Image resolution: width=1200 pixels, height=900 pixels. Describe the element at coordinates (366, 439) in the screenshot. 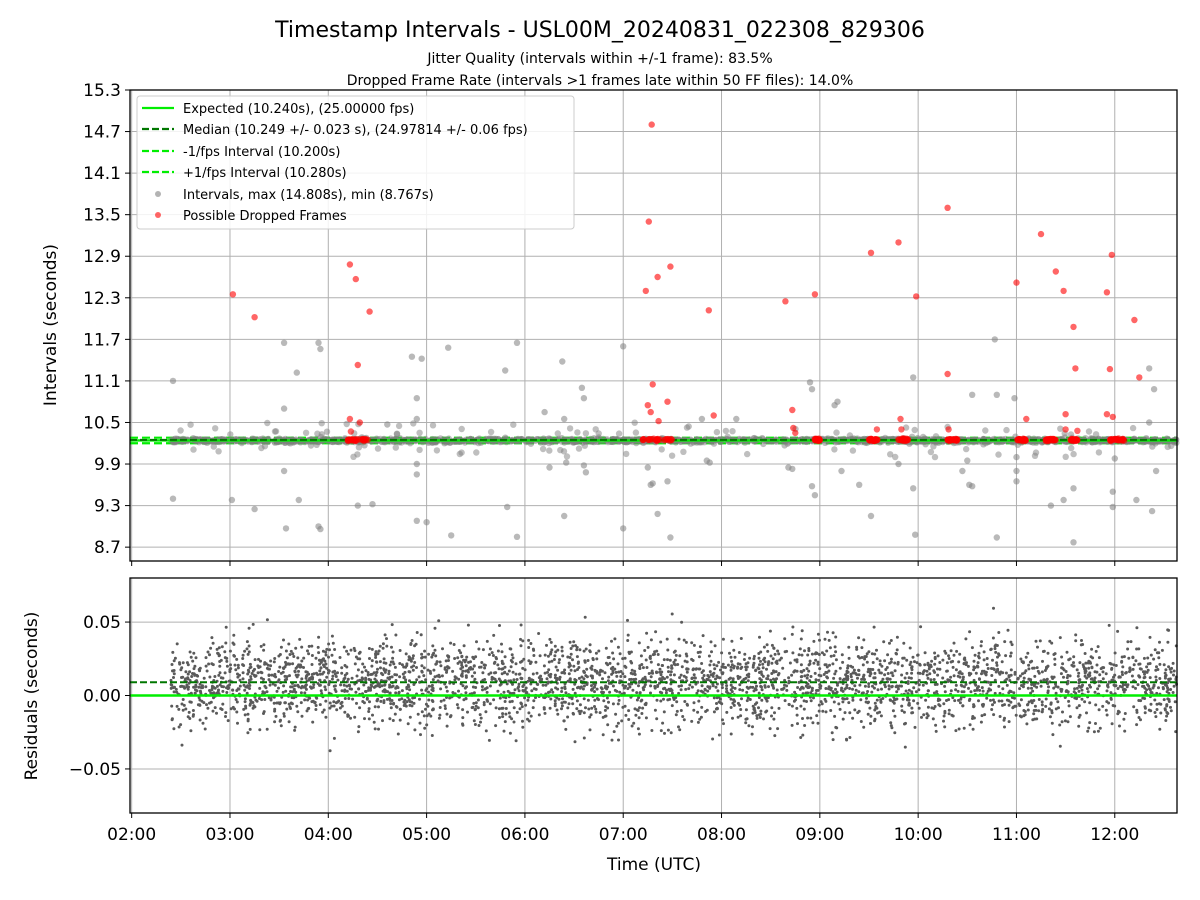

I see `dropped-frame-point` at that location.